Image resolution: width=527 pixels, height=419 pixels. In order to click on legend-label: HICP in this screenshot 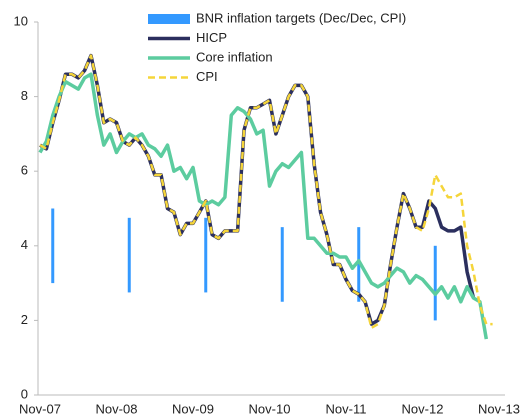, I will do `click(211, 37)`.